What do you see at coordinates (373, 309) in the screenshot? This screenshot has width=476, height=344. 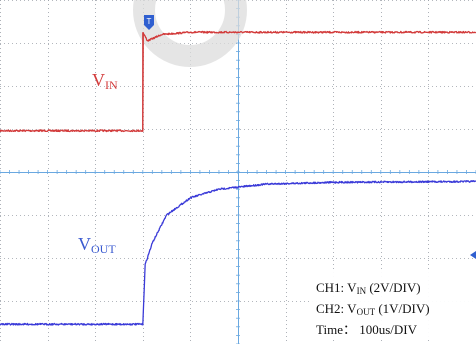 I see `ch2-setting: CH2: VOUT (1V/DIV)` at bounding box center [373, 309].